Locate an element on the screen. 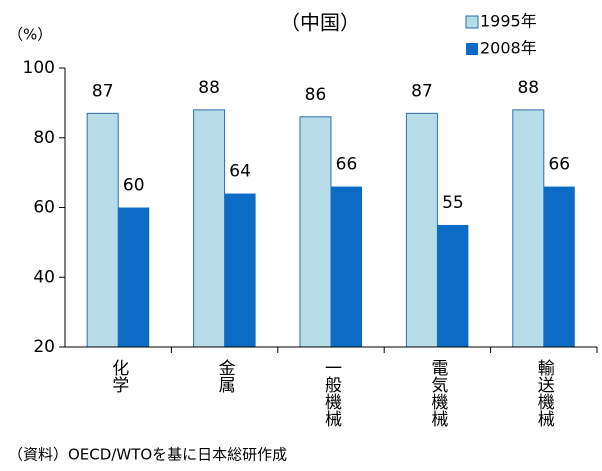  y-axis-label: （%） is located at coordinates (30, 35).